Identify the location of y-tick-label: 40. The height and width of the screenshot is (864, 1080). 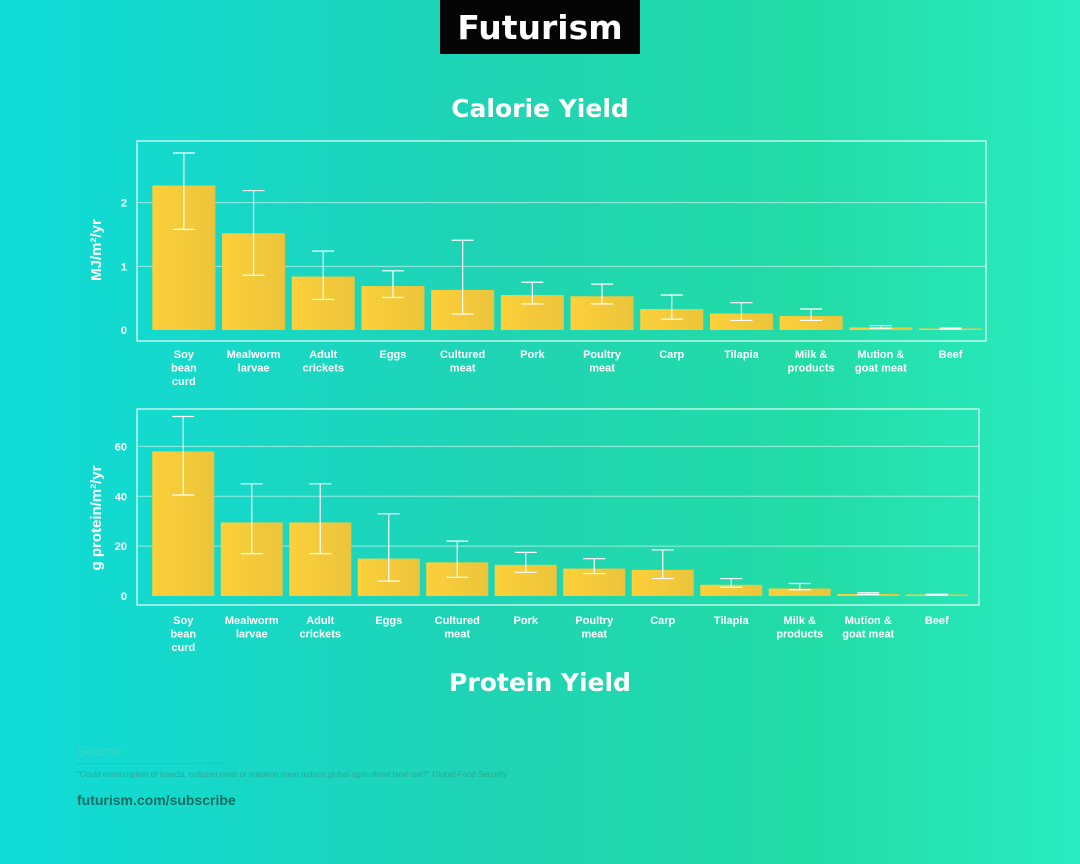
(121, 497).